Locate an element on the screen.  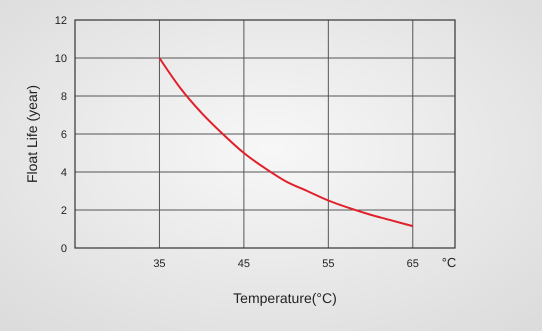
y-tick-label: 10 is located at coordinates (60, 59).